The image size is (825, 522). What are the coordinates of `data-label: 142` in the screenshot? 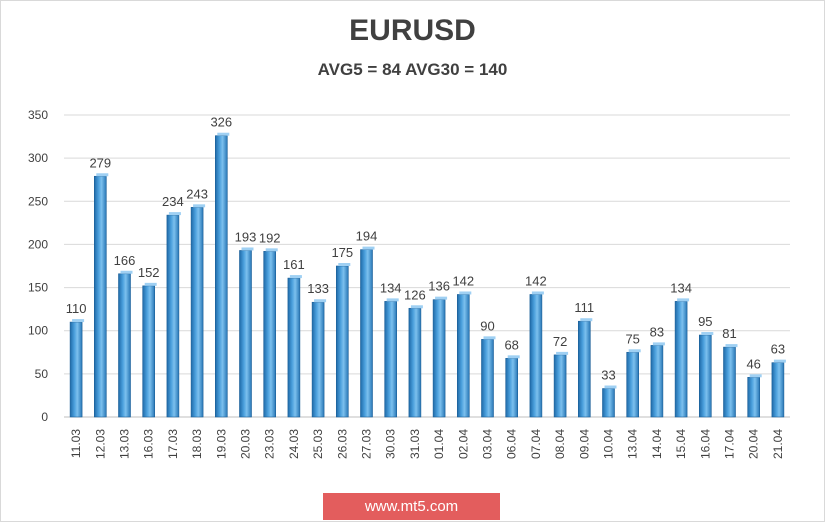 It's located at (463, 280).